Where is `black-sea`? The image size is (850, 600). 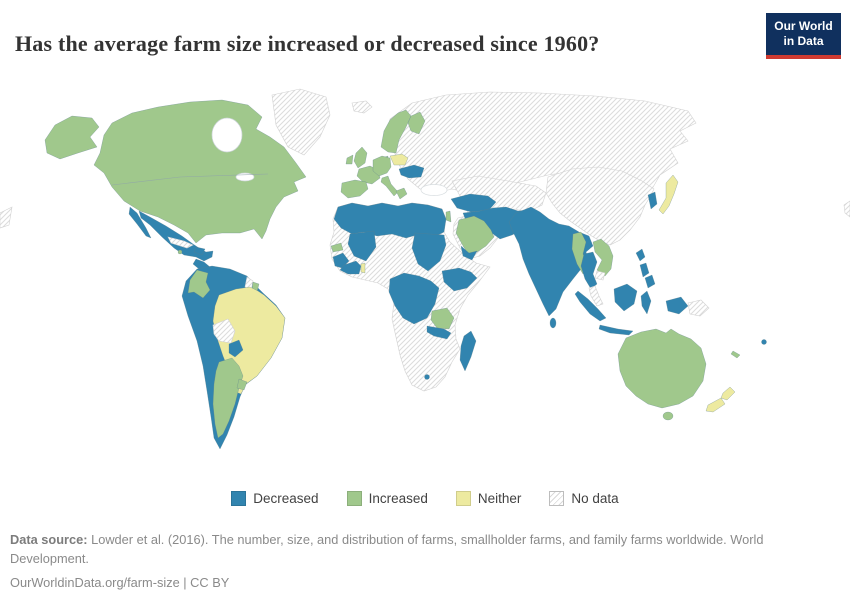
black-sea is located at coordinates (434, 190).